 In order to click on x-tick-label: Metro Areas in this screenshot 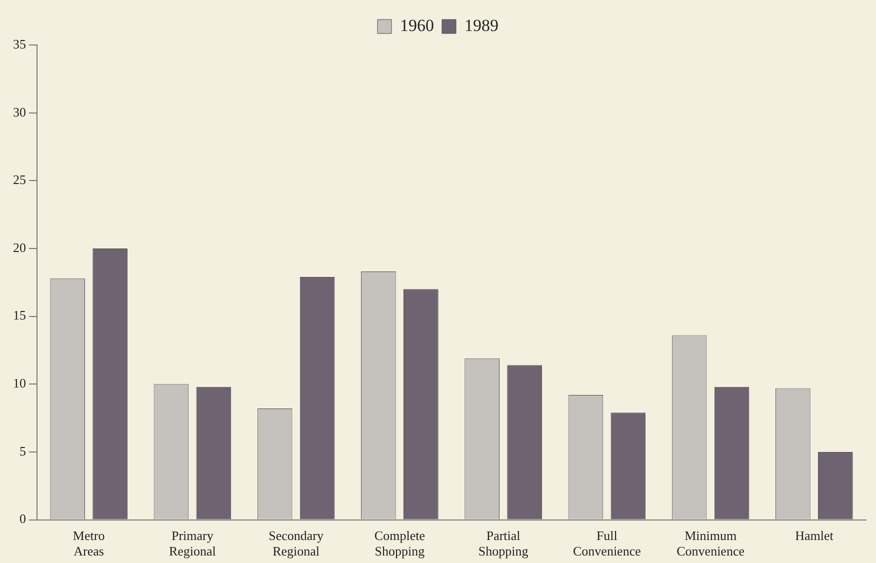, I will do `click(88, 543)`.